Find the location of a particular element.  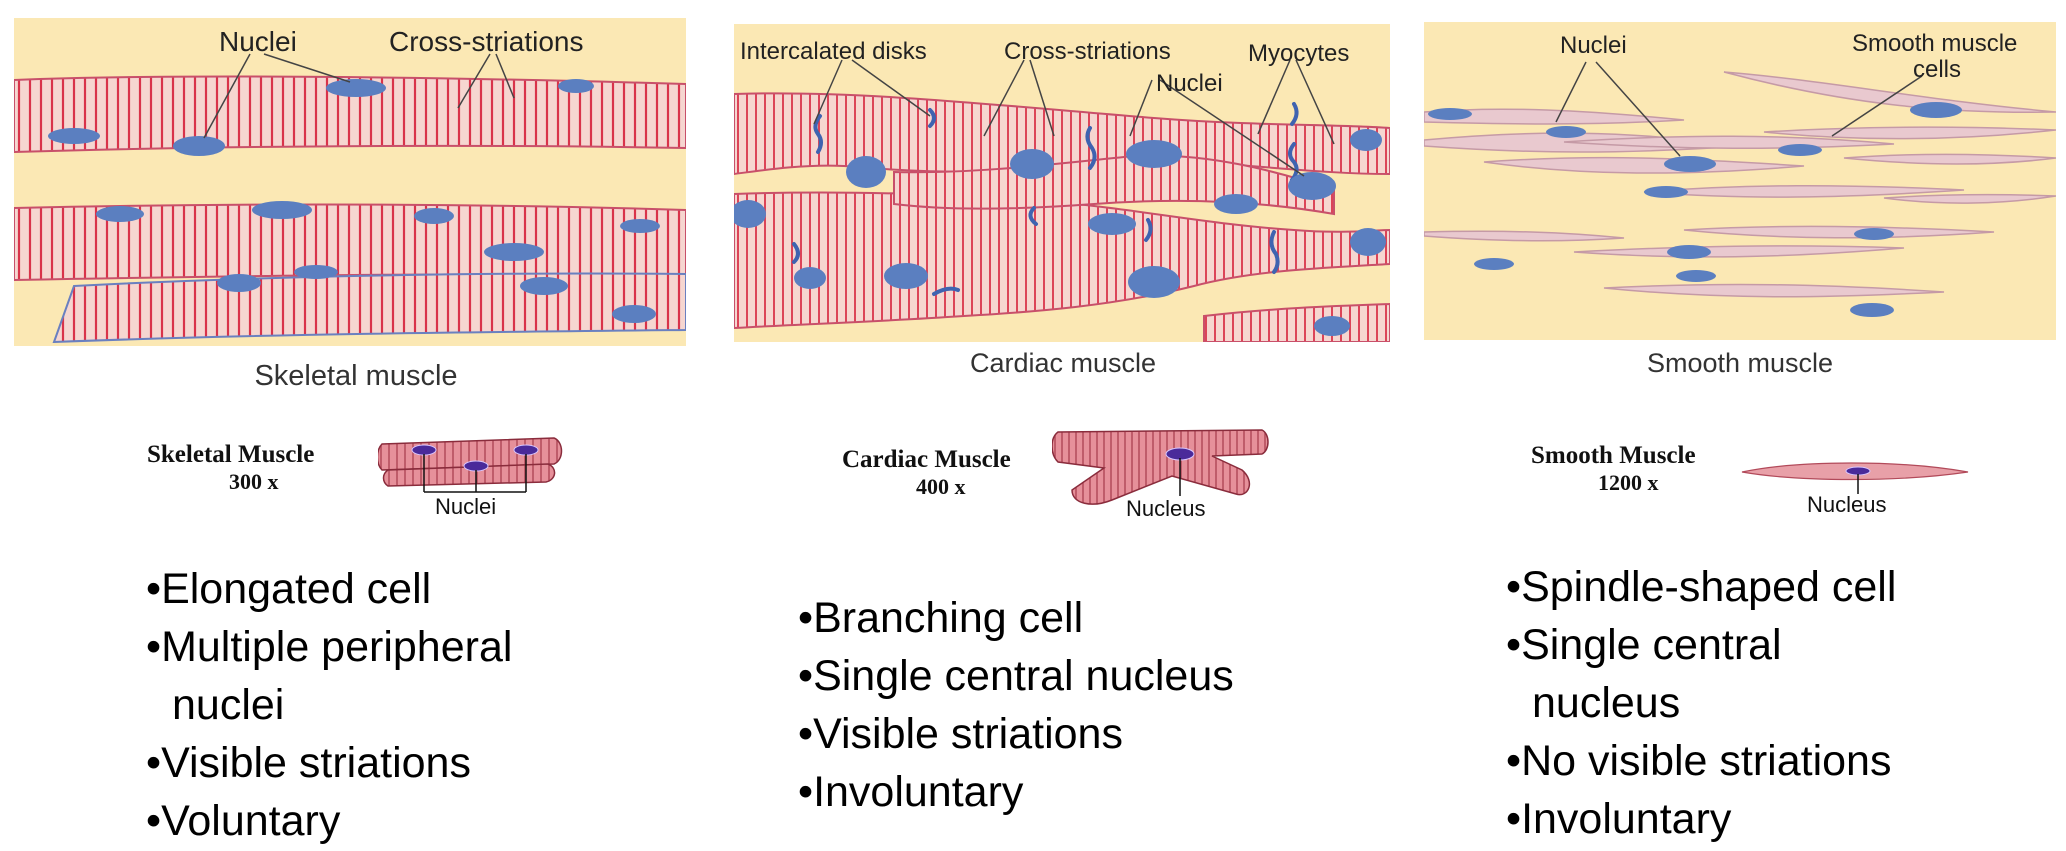

skeletal-fiber is located at coordinates (350, 242).